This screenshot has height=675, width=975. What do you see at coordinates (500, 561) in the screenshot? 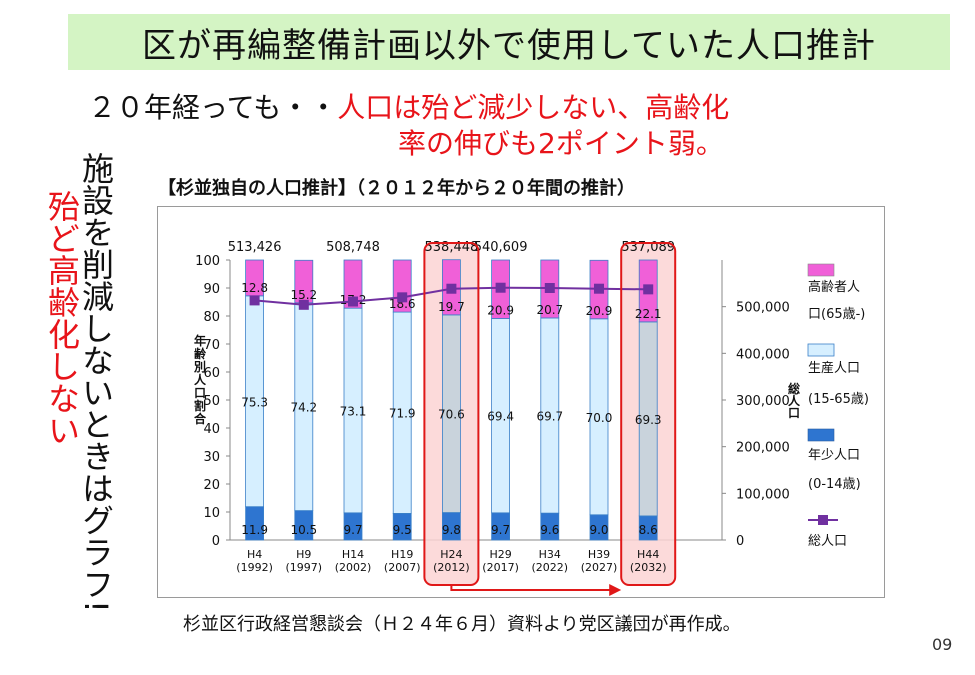
I see `x-tick-label: H29 (2017)` at bounding box center [500, 561].